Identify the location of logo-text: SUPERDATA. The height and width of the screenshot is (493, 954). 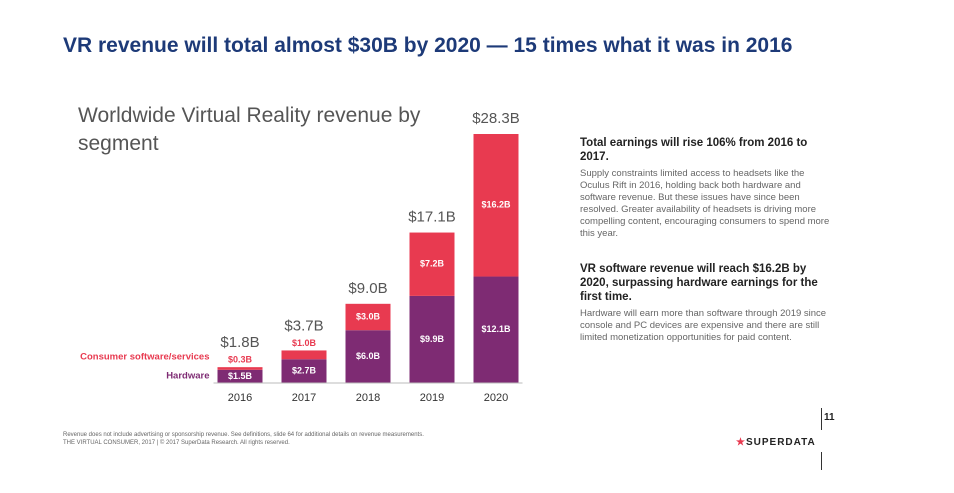
(780, 442).